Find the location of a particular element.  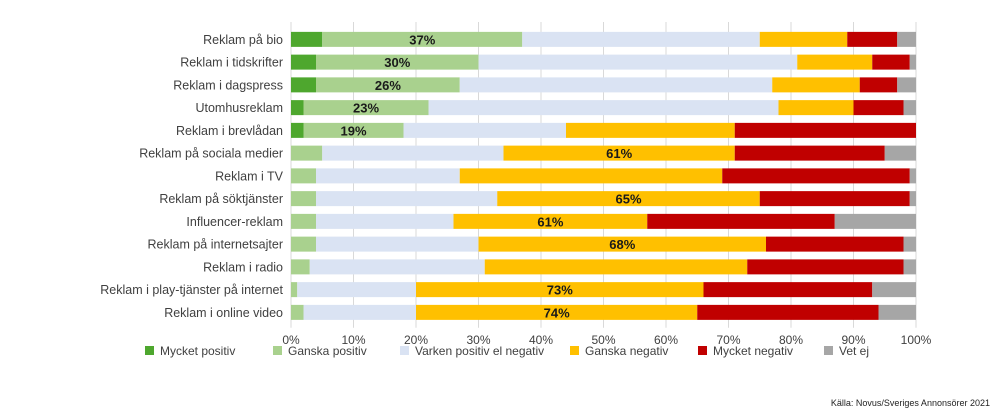

category-label: Reklam i play-tjänster på internet is located at coordinates (191, 290).